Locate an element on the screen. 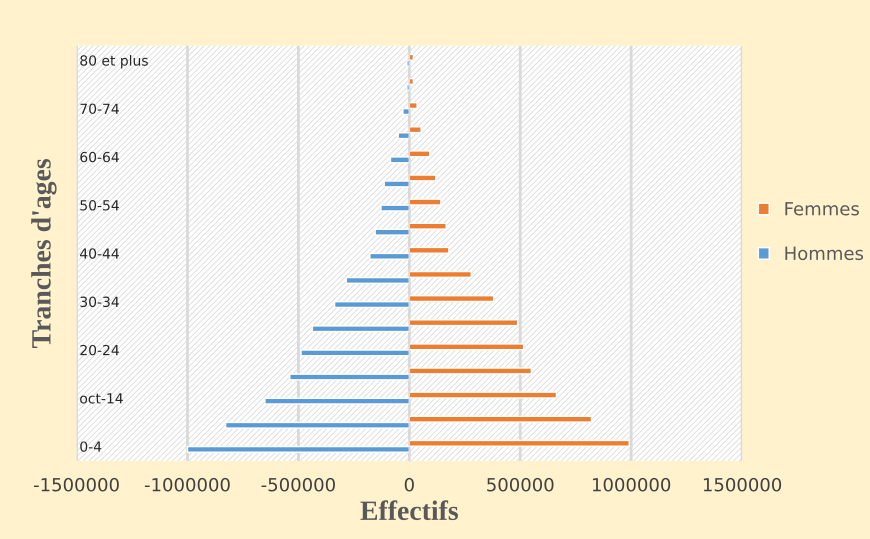 This screenshot has height=539, width=870. x-tick-label: 500000 is located at coordinates (520, 485).